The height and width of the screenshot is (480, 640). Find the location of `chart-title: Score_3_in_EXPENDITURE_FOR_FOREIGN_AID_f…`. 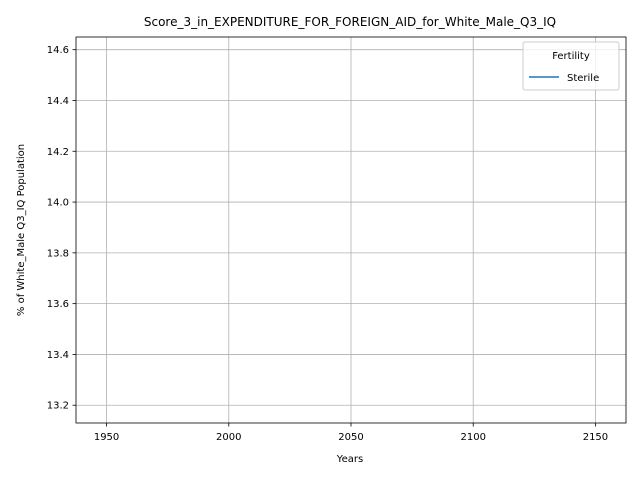

chart-title: Score_3_in_EXPENDITURE_FOR_FOREIGN_AID_f… is located at coordinates (350, 22).